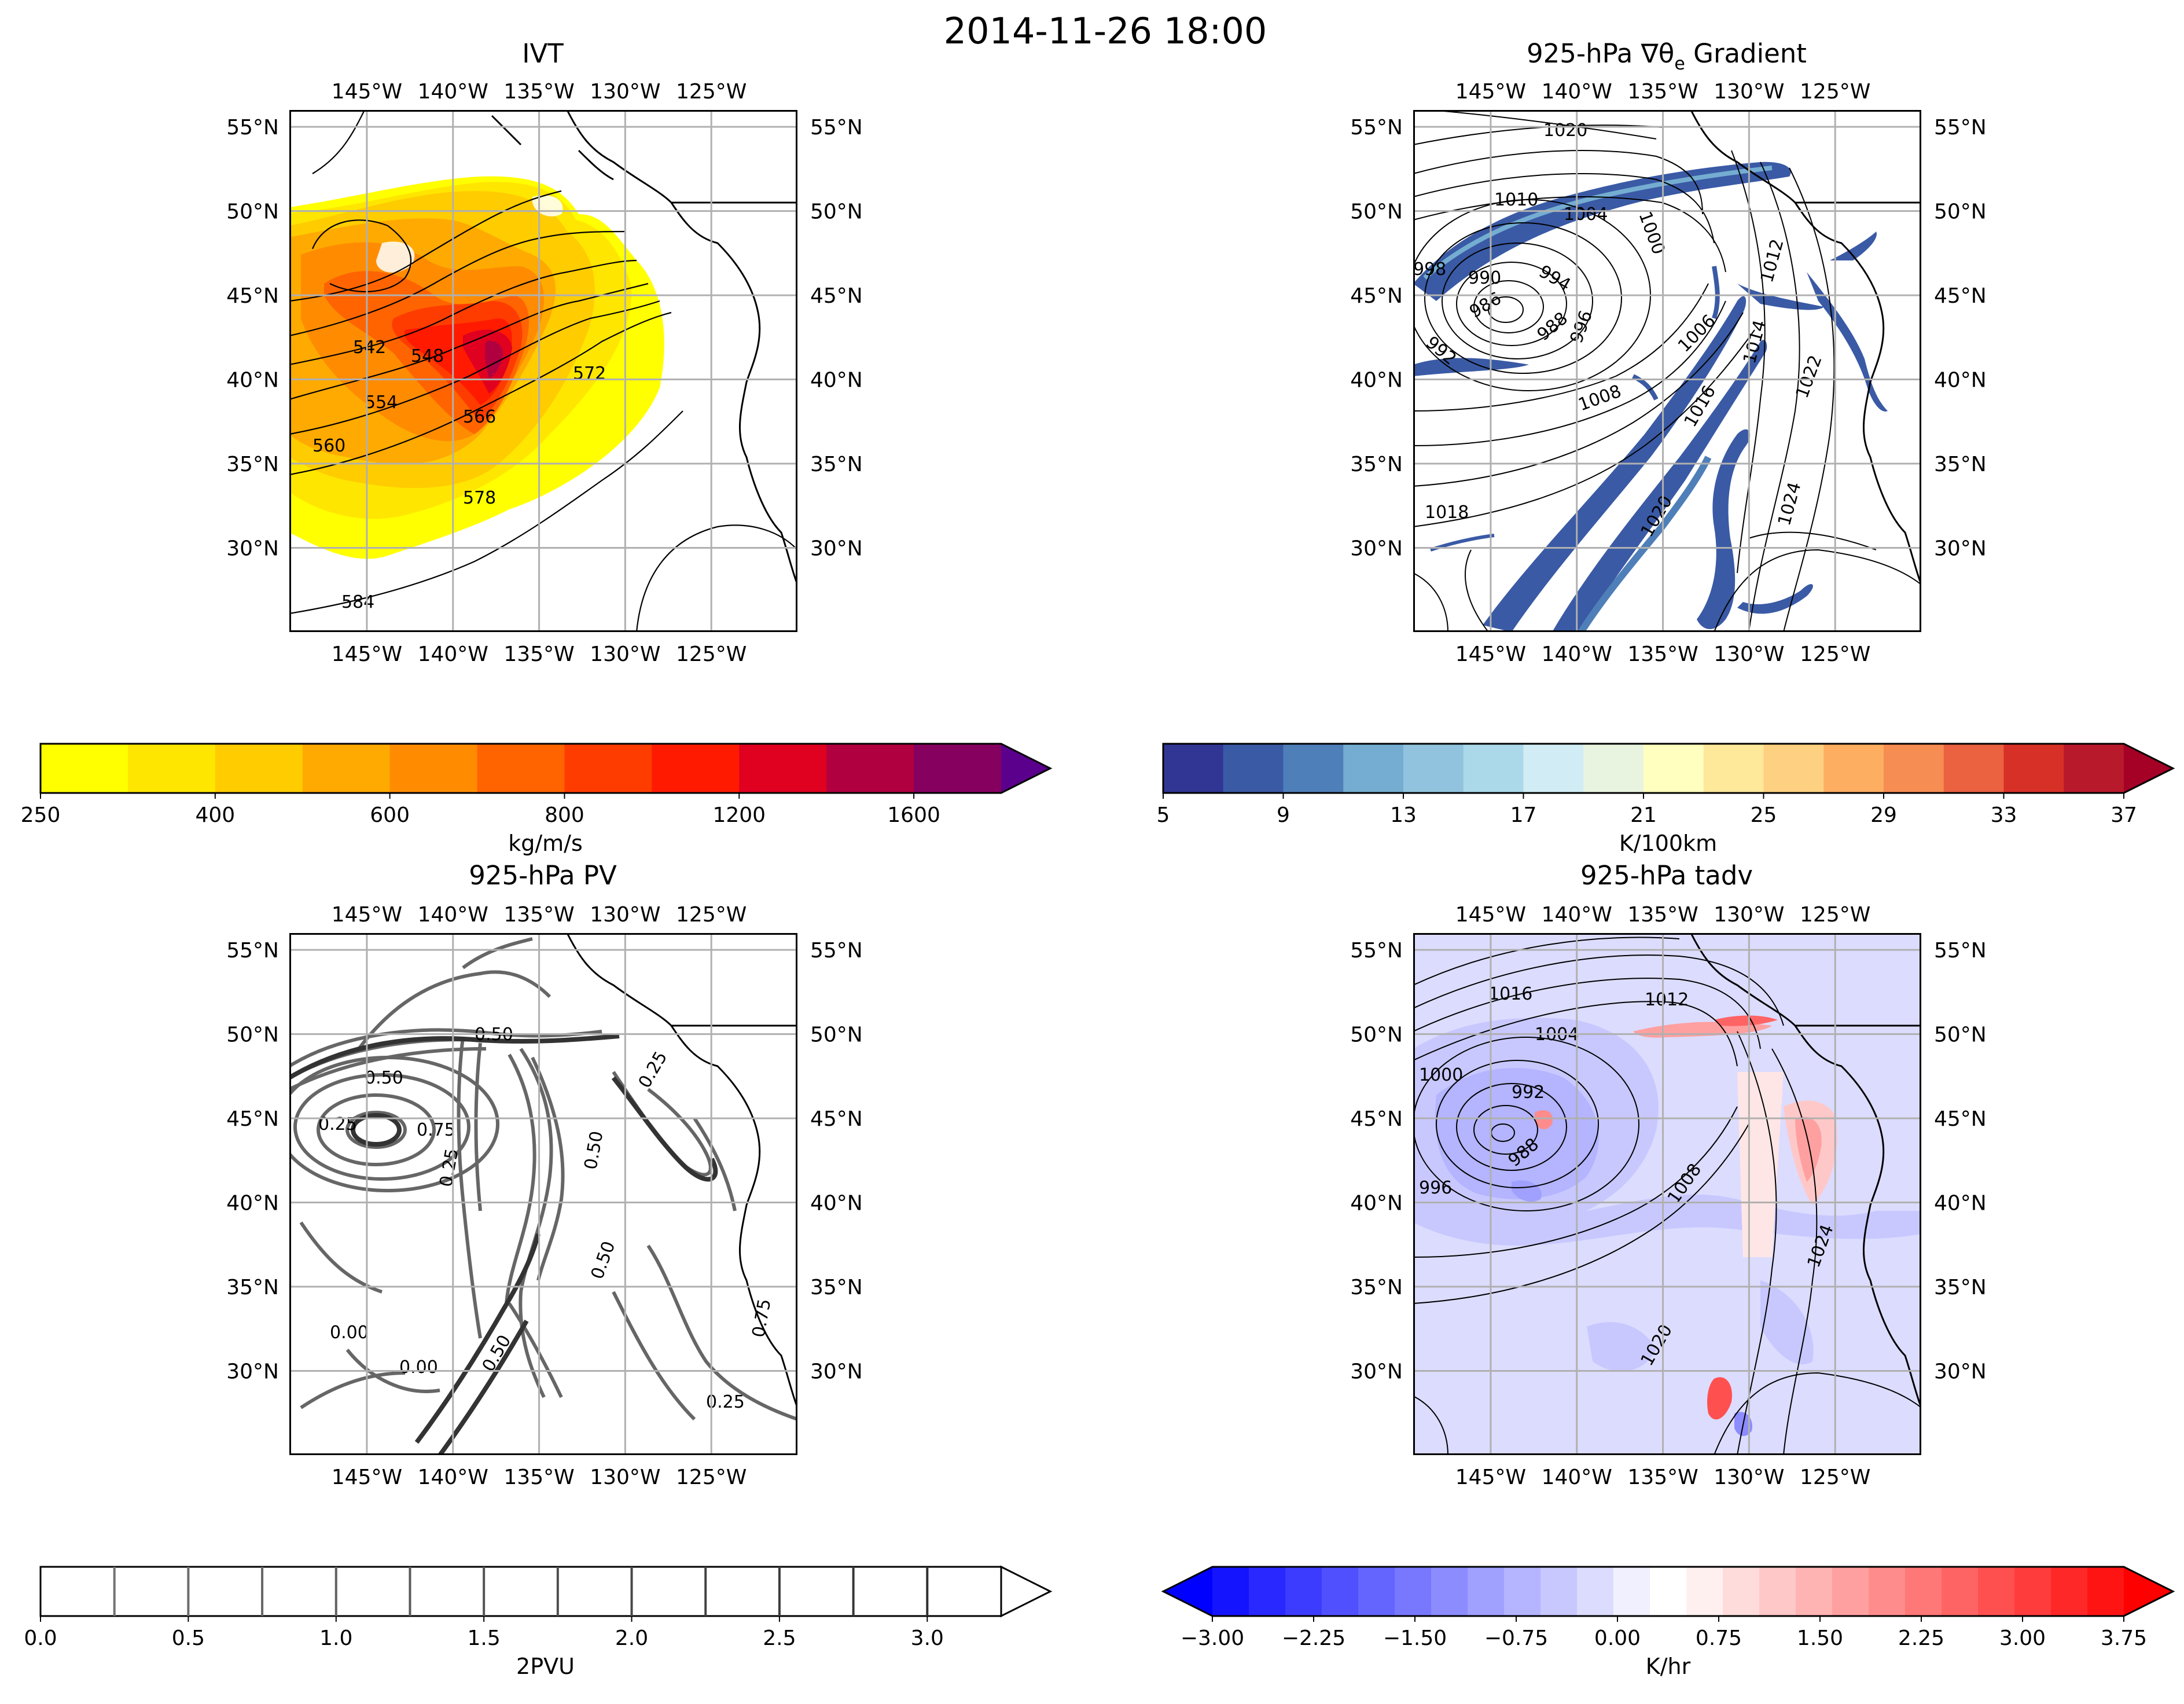  What do you see at coordinates (1376, 1119) in the screenshot?
I see `lat-tick-label-left: 45°N` at bounding box center [1376, 1119].